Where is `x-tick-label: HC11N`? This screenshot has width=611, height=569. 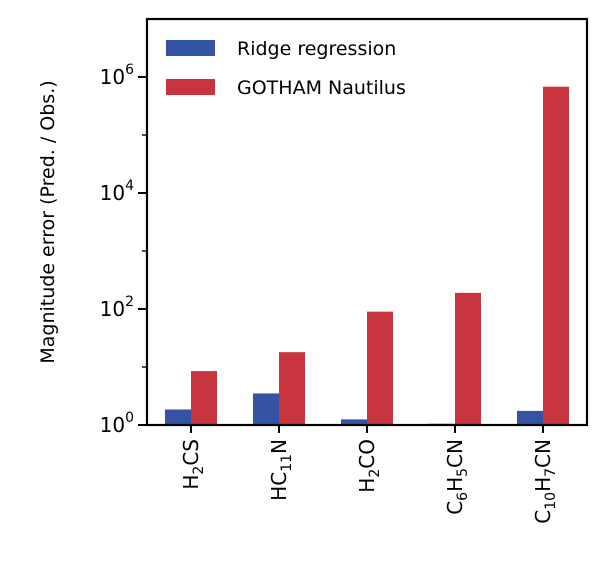
x-tick-label: HC11N is located at coordinates (281, 470).